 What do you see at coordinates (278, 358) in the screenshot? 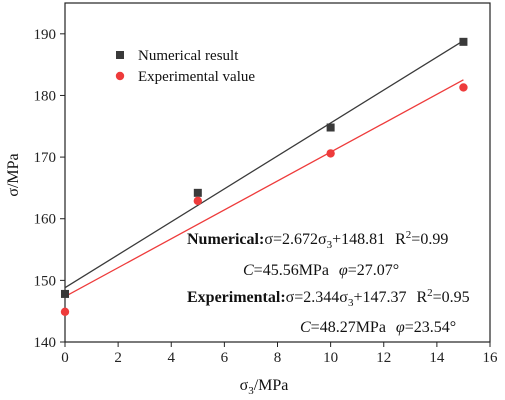
I see `x-tick-label: 8` at bounding box center [278, 358].